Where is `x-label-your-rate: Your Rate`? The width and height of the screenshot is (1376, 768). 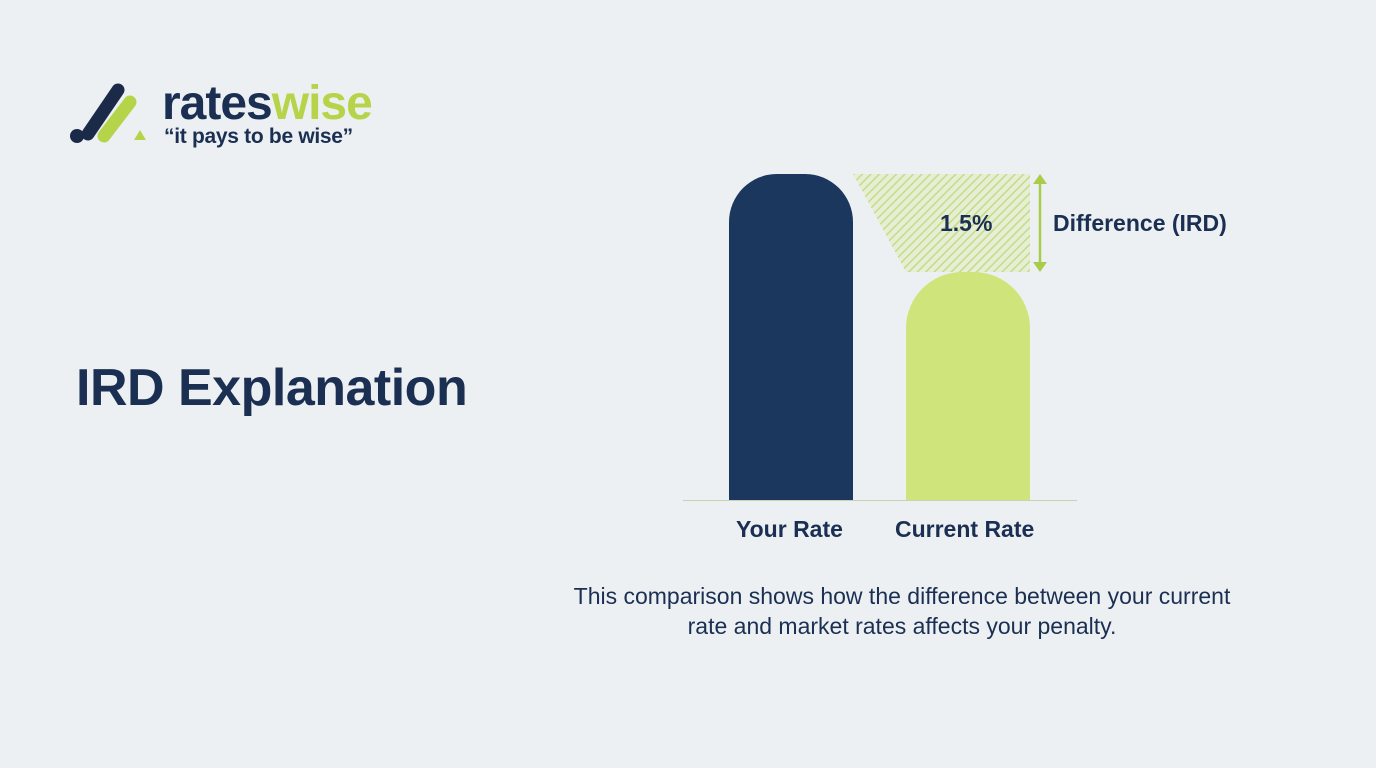
x-label-your-rate: Your Rate is located at coordinates (789, 529).